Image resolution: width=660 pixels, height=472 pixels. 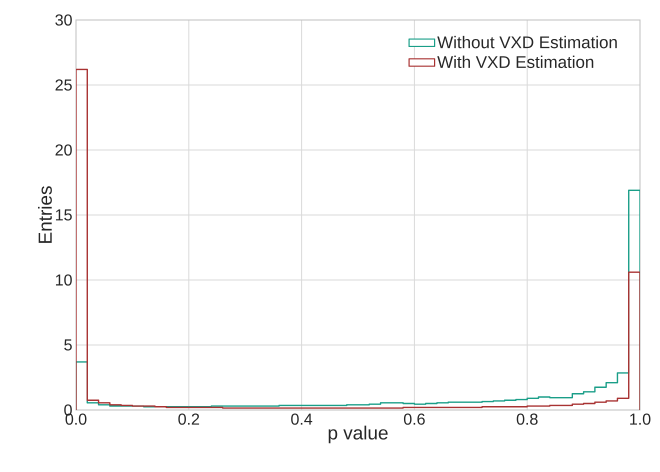 I want to click on y-axis-title: Entries, so click(x=45, y=214).